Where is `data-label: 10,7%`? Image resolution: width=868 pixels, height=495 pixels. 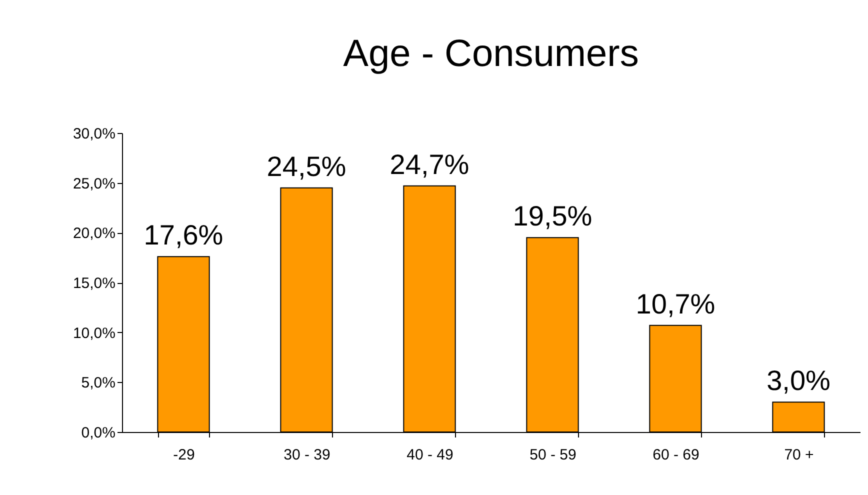 data-label: 10,7% is located at coordinates (676, 304).